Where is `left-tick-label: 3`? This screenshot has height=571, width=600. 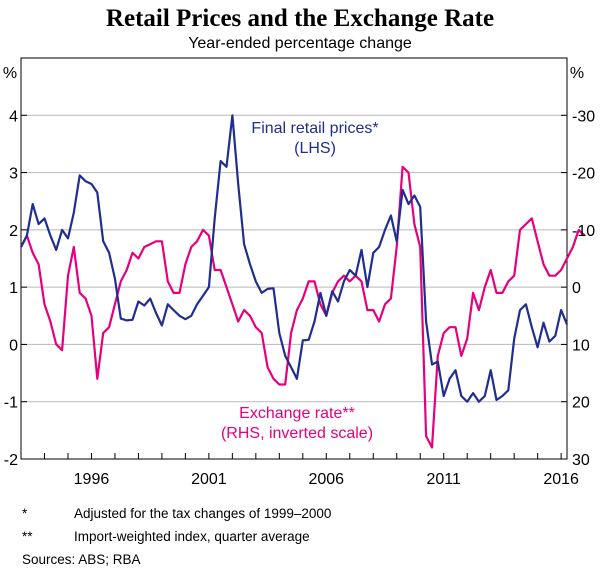
left-tick-label: 3 is located at coordinates (13, 174).